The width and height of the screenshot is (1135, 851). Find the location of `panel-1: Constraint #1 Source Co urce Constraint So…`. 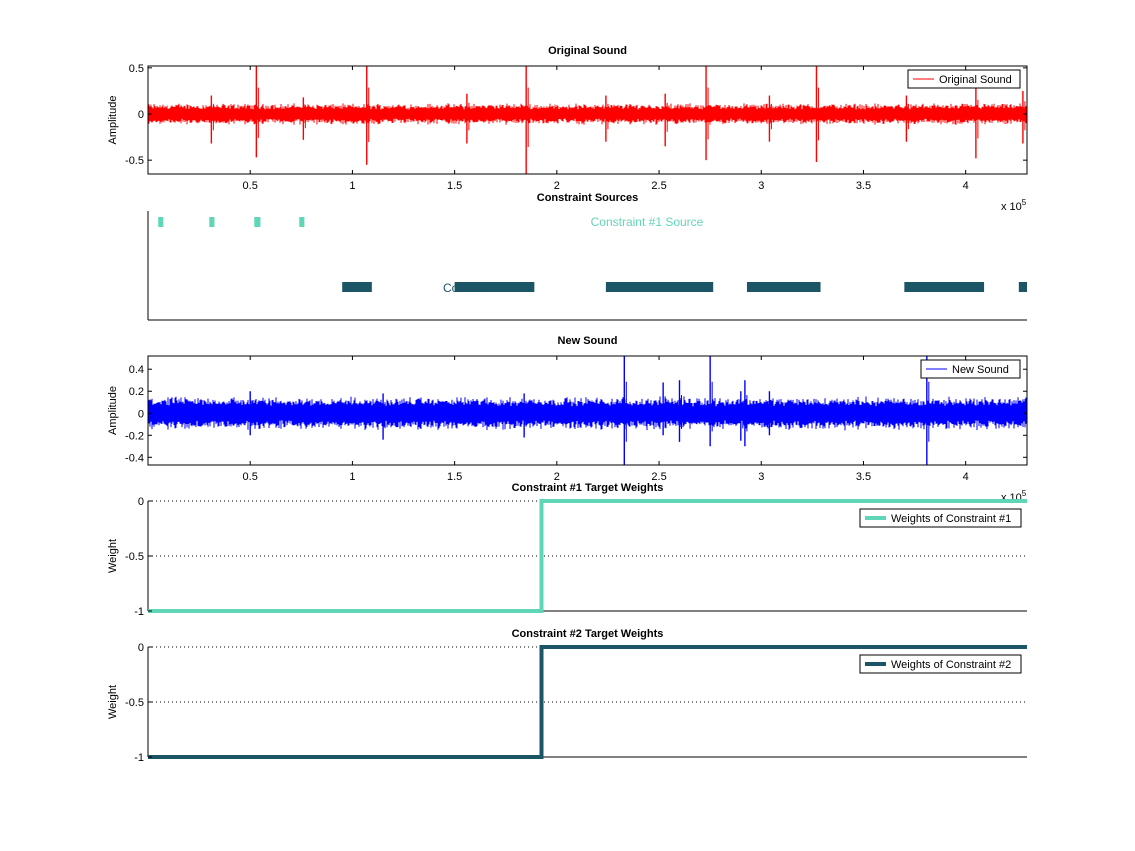

panel-1: Constraint #1 Source Co urce Constraint So… is located at coordinates (587, 256).